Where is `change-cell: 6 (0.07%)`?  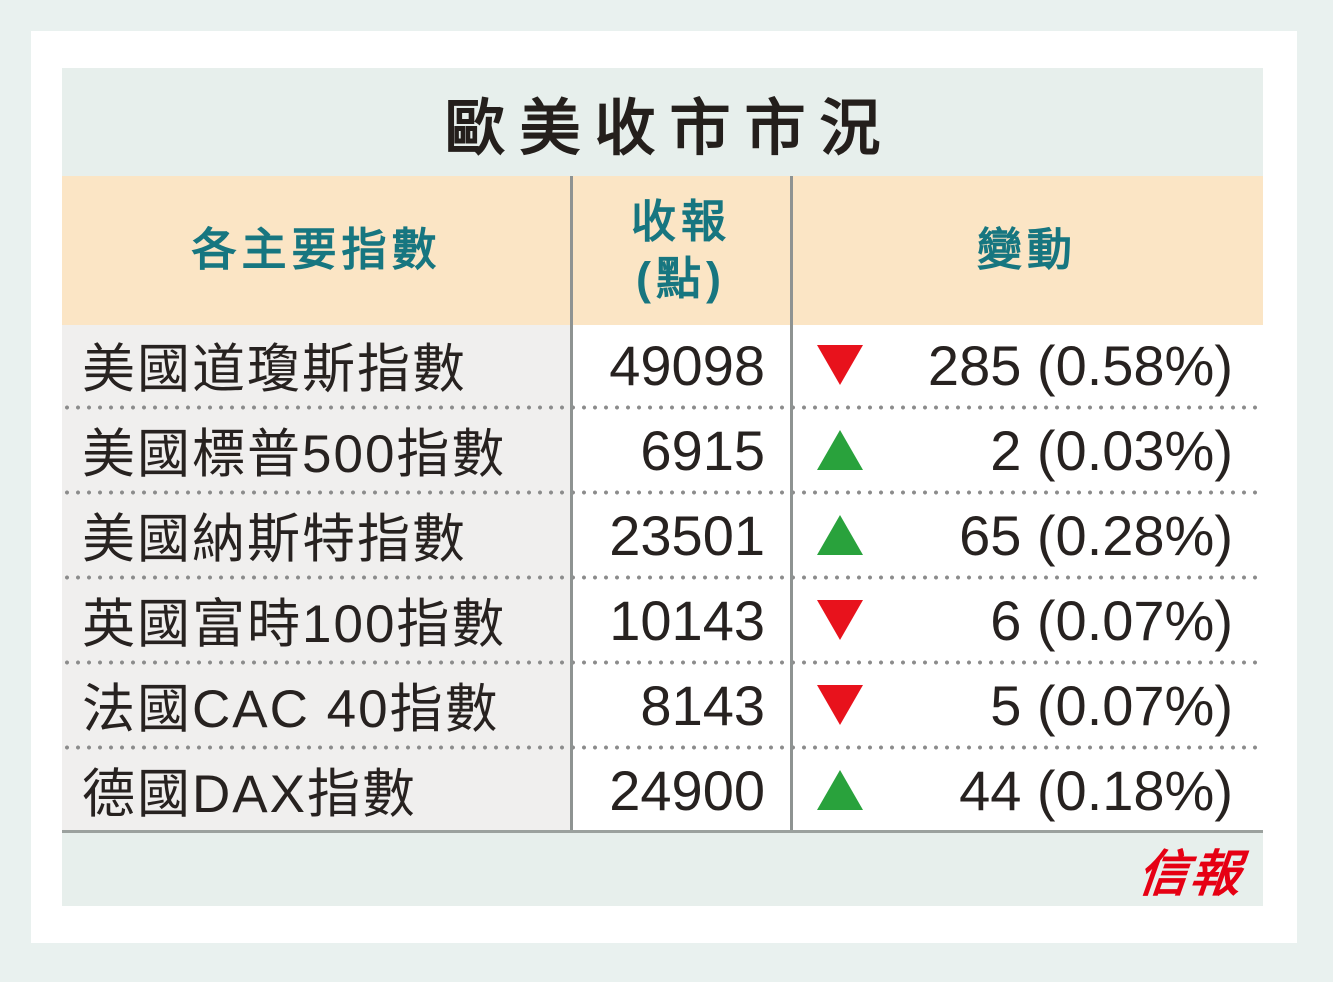 change-cell: 6 (0.07%) is located at coordinates (1027, 620).